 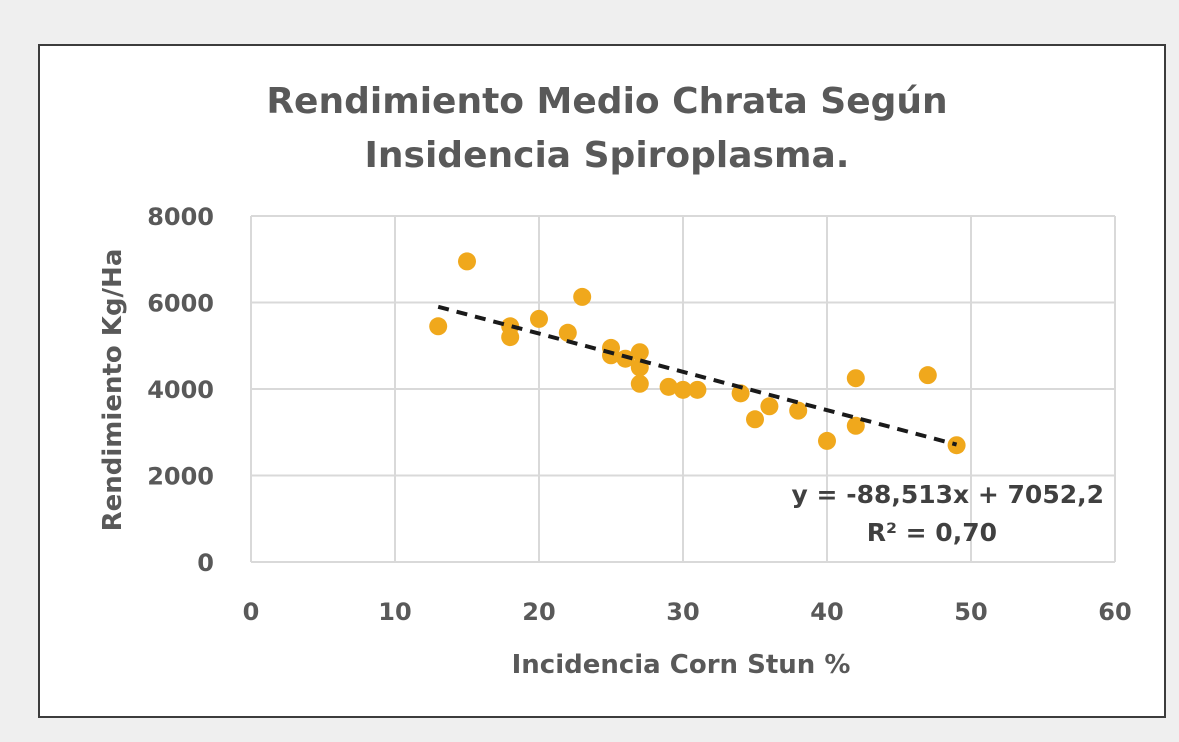 I want to click on chart-title-line-1: Rendimiento Medio Chrata Según, so click(x=606, y=101).